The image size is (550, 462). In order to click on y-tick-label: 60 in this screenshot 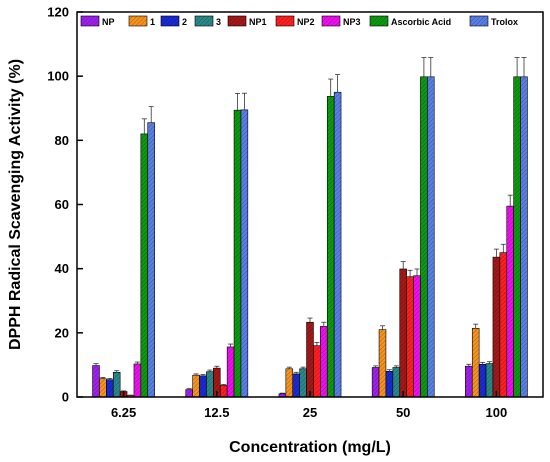, I will do `click(62, 204)`.